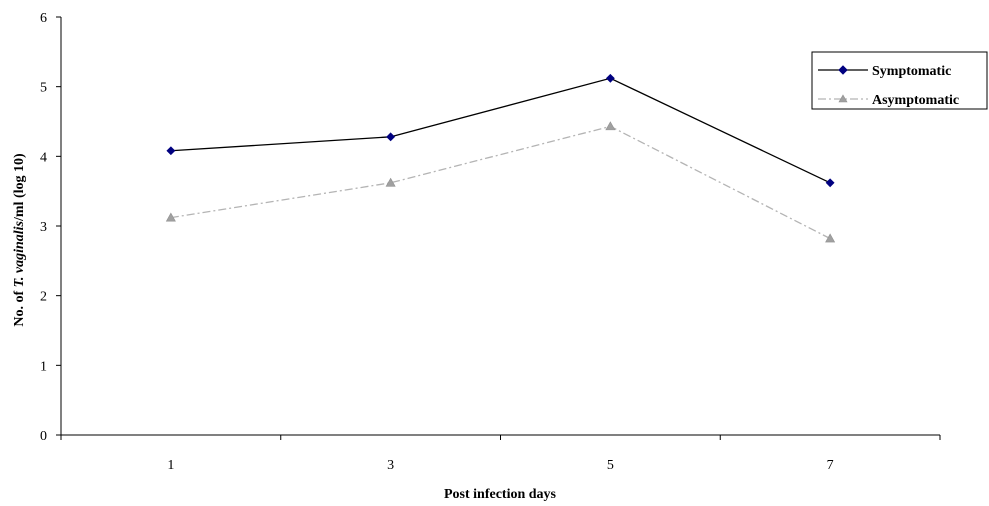  I want to click on x-tick-label: 7, so click(830, 465).